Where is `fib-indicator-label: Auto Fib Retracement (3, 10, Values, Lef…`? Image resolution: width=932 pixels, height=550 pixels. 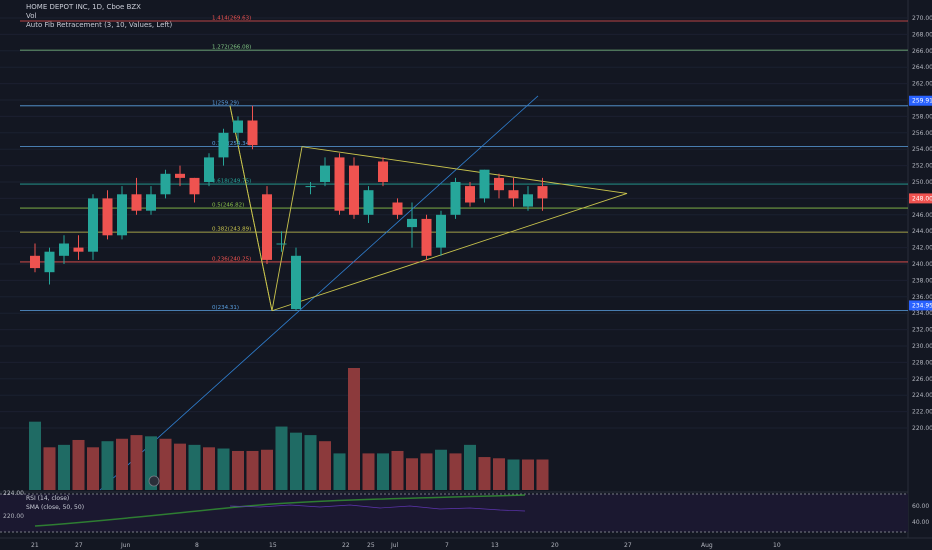 fib-indicator-label: Auto Fib Retracement (3, 10, Values, Lef… is located at coordinates (99, 25).